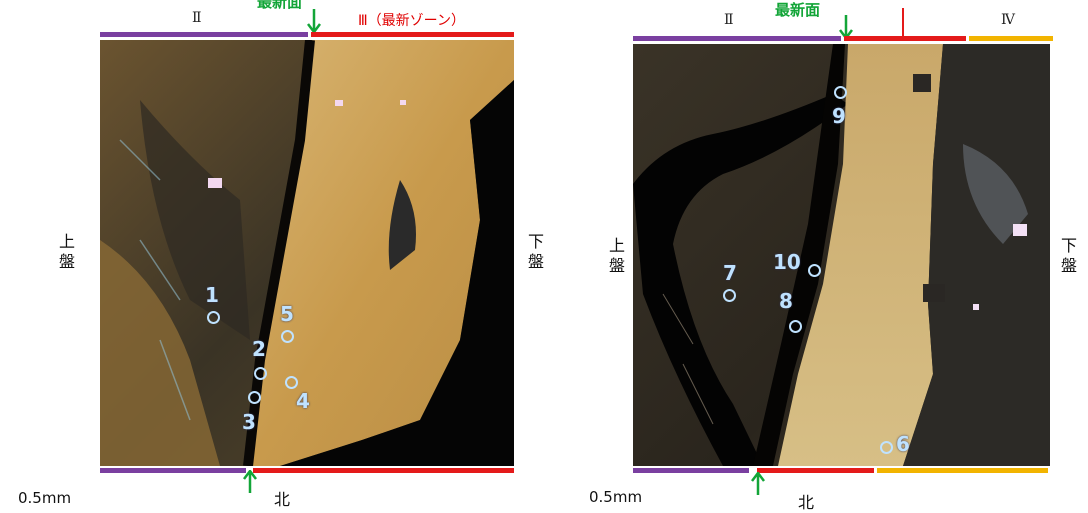  I want to click on right-scale-label: 0.5mm, so click(616, 497).